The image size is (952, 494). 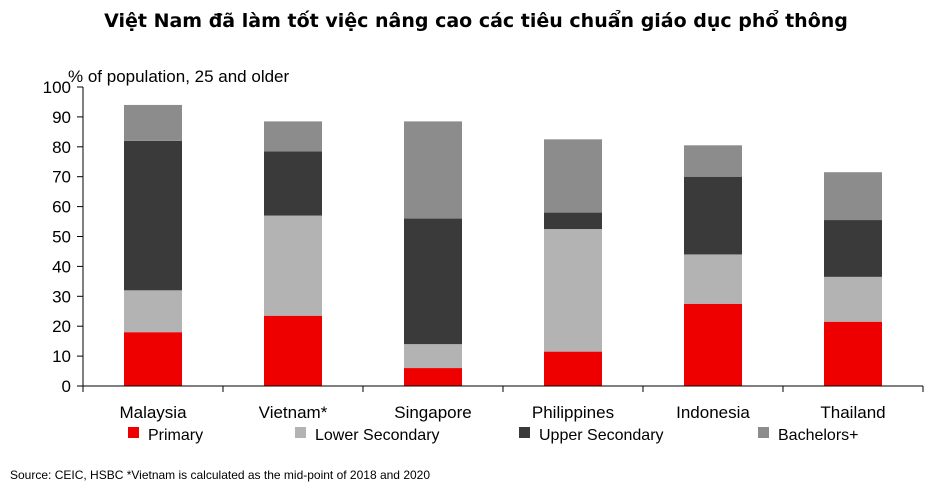 What do you see at coordinates (293, 136) in the screenshot?
I see `bar-vietnam-bachelors-` at bounding box center [293, 136].